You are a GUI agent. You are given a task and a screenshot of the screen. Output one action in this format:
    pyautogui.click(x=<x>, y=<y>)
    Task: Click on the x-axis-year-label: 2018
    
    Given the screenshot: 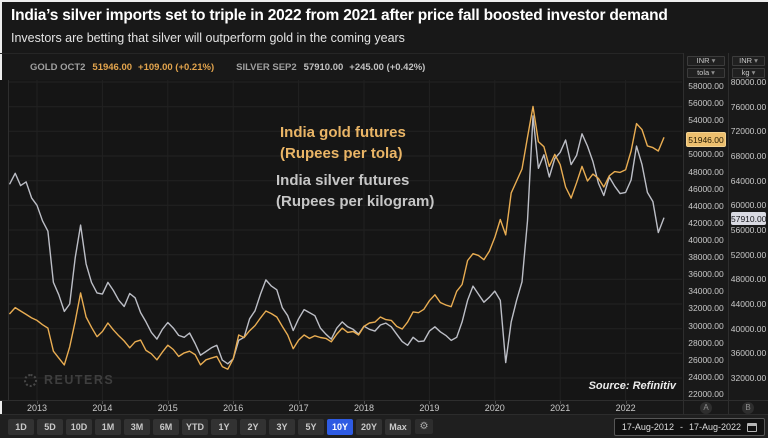 What is the action you would take?
    pyautogui.click(x=364, y=408)
    